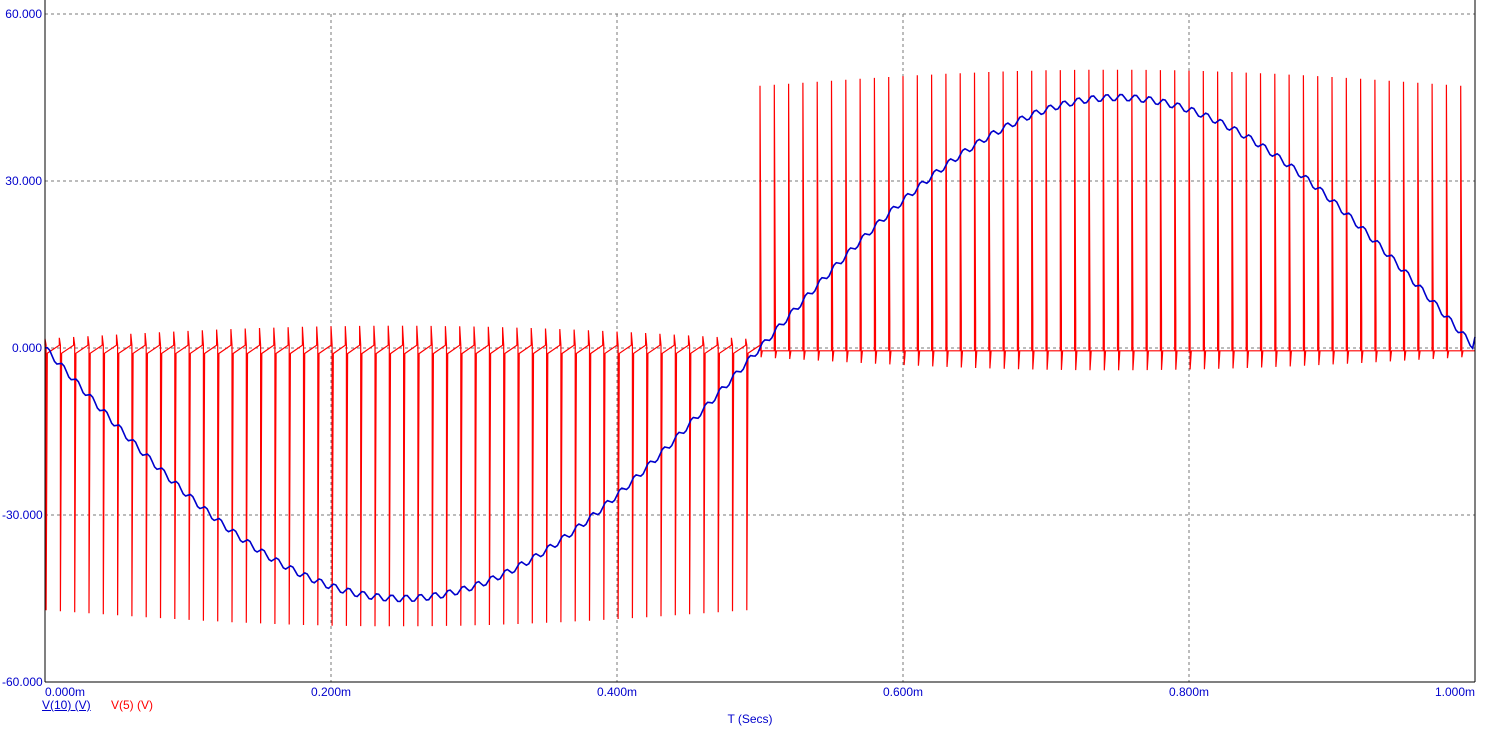 The width and height of the screenshot is (1500, 732). What do you see at coordinates (23, 181) in the screenshot?
I see `y-tick-label: 30.000` at bounding box center [23, 181].